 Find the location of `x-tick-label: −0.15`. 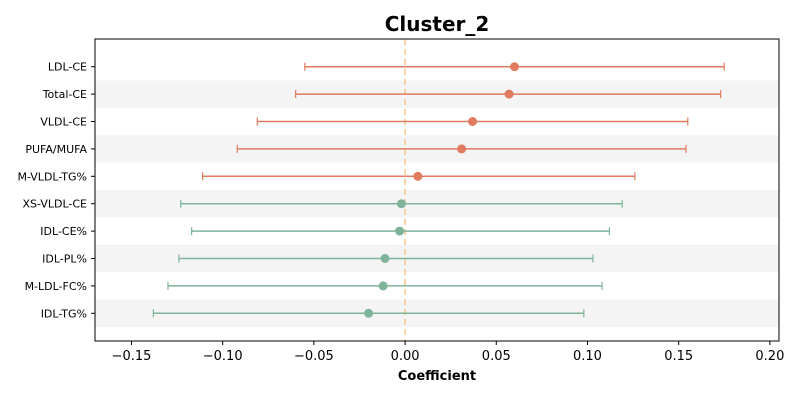

x-tick-label: −0.15 is located at coordinates (132, 356).